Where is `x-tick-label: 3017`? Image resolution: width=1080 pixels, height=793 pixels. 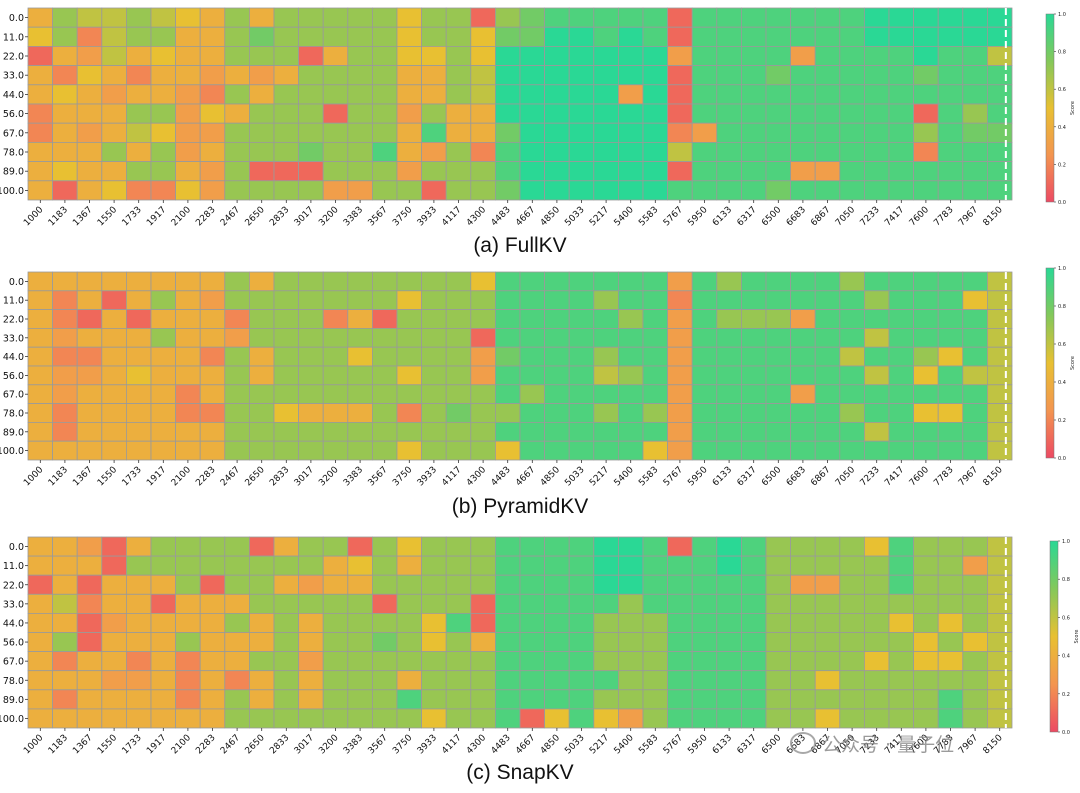 x-tick-label: 3017 is located at coordinates (304, 216).